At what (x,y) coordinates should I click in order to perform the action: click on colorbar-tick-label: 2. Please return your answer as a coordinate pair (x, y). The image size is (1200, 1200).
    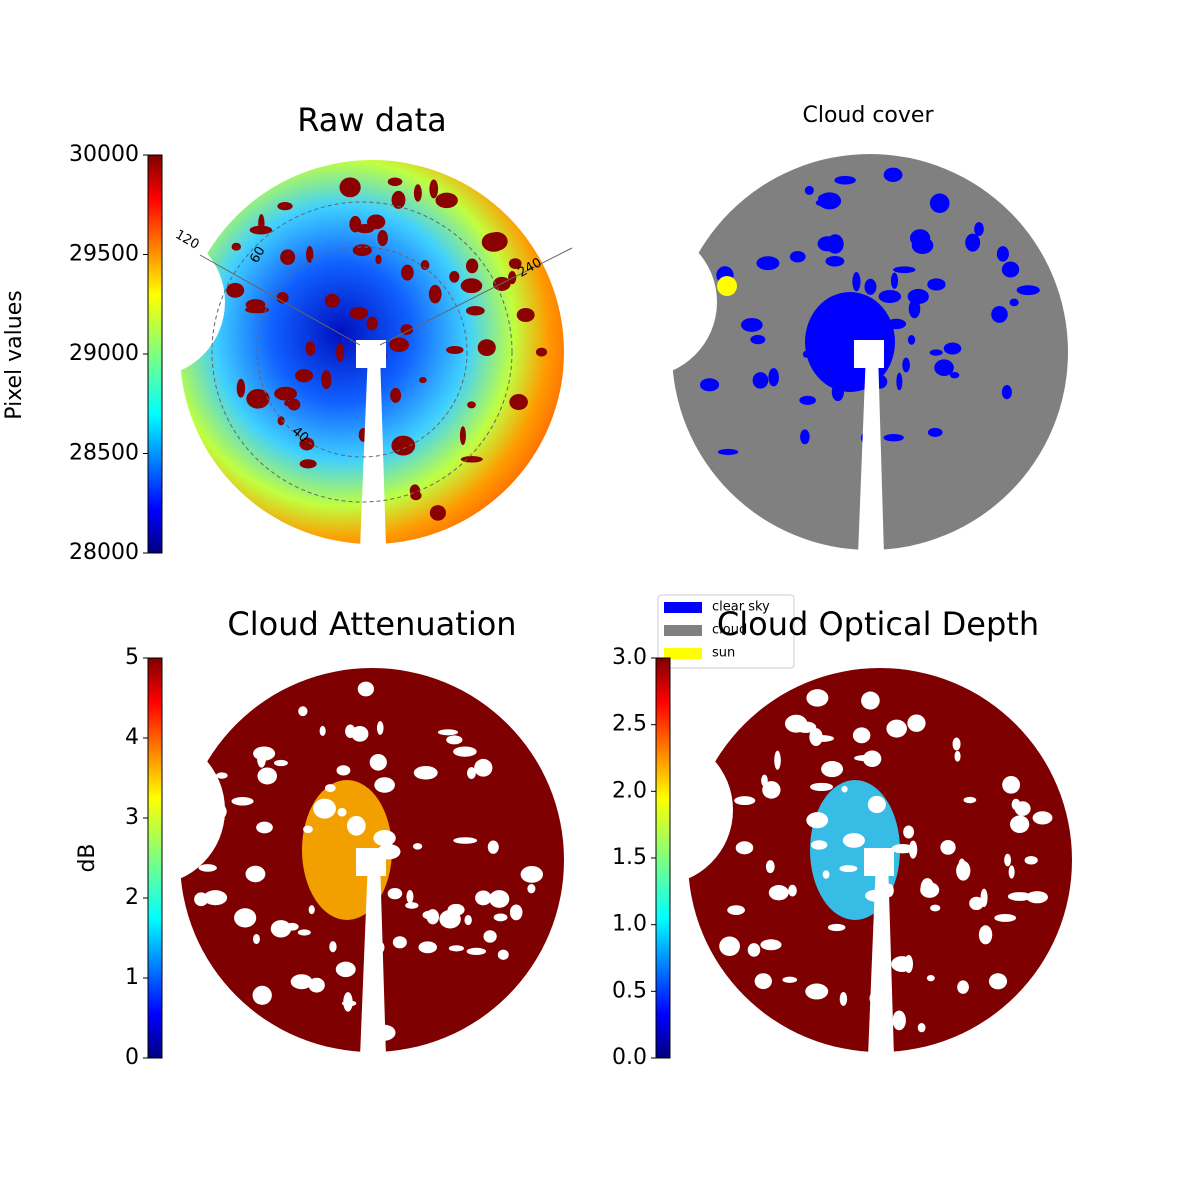
    Looking at the image, I should click on (132, 897).